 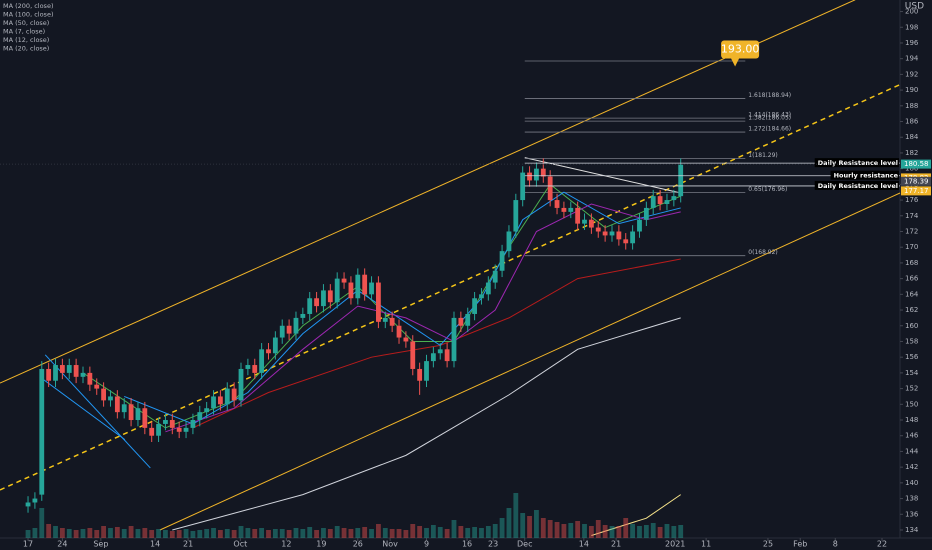 What do you see at coordinates (426, 544) in the screenshot?
I see `x-tick-label: 9` at bounding box center [426, 544].